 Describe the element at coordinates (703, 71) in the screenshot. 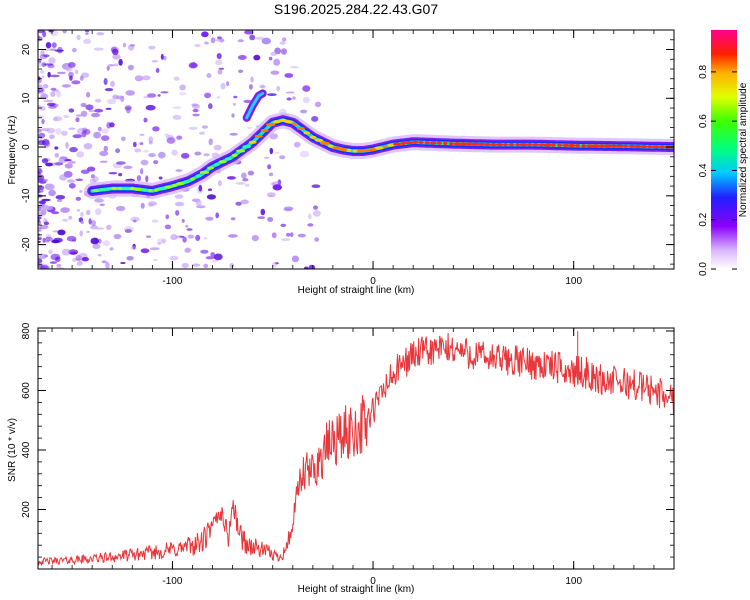

I see `colorbar-tick-label: 0.8` at that location.